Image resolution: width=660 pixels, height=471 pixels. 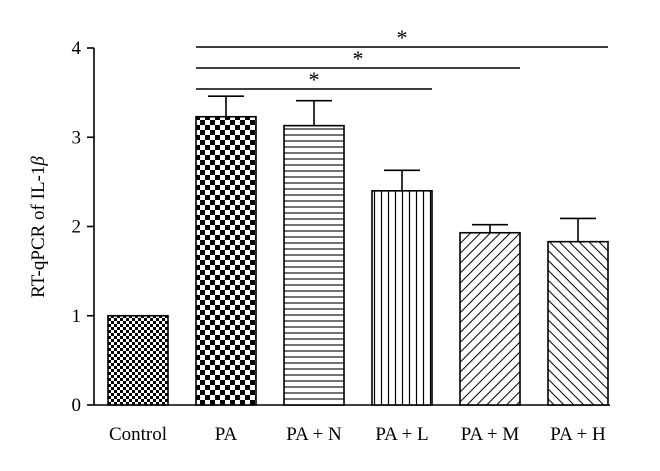 What do you see at coordinates (38, 227) in the screenshot?
I see `y-axis-label: RT-qPCR of IL-1β` at bounding box center [38, 227].